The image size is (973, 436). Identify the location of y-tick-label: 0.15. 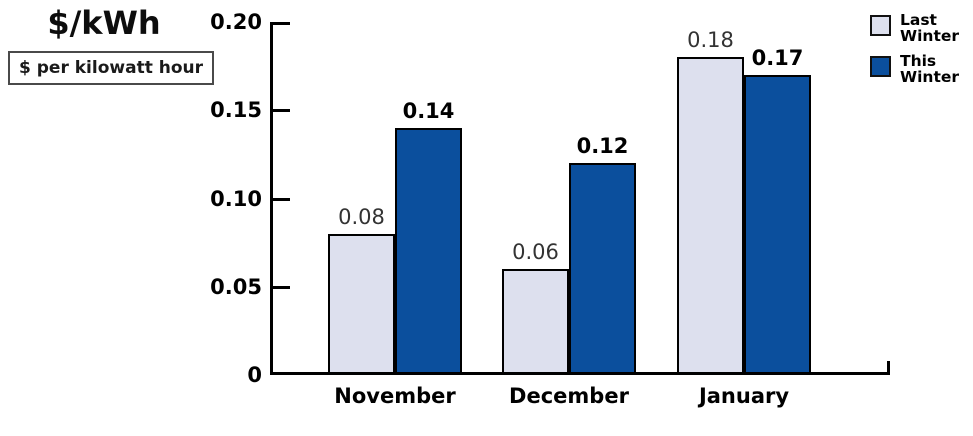
(236, 110).